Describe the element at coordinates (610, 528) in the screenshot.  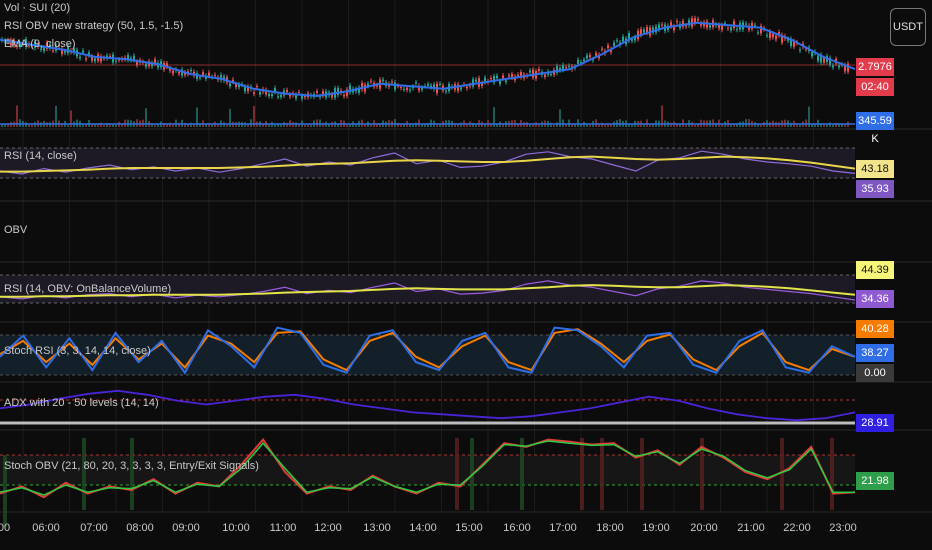
I see `time-axis-label: 18:00` at that location.